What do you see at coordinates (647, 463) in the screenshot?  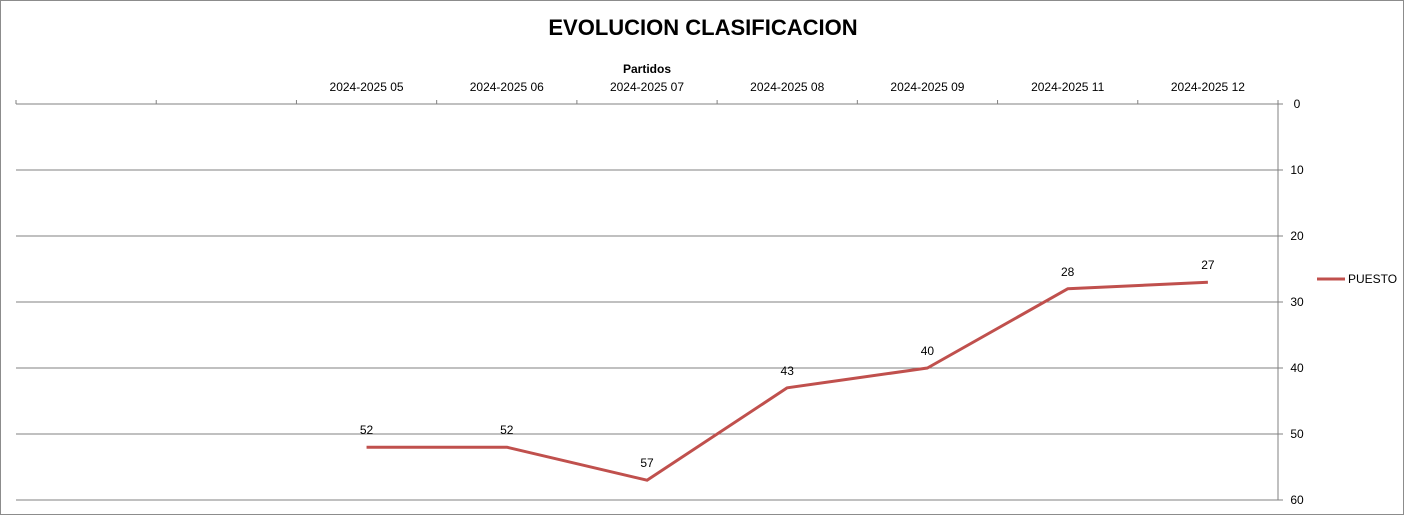 I see `data-label-4: 57` at bounding box center [647, 463].